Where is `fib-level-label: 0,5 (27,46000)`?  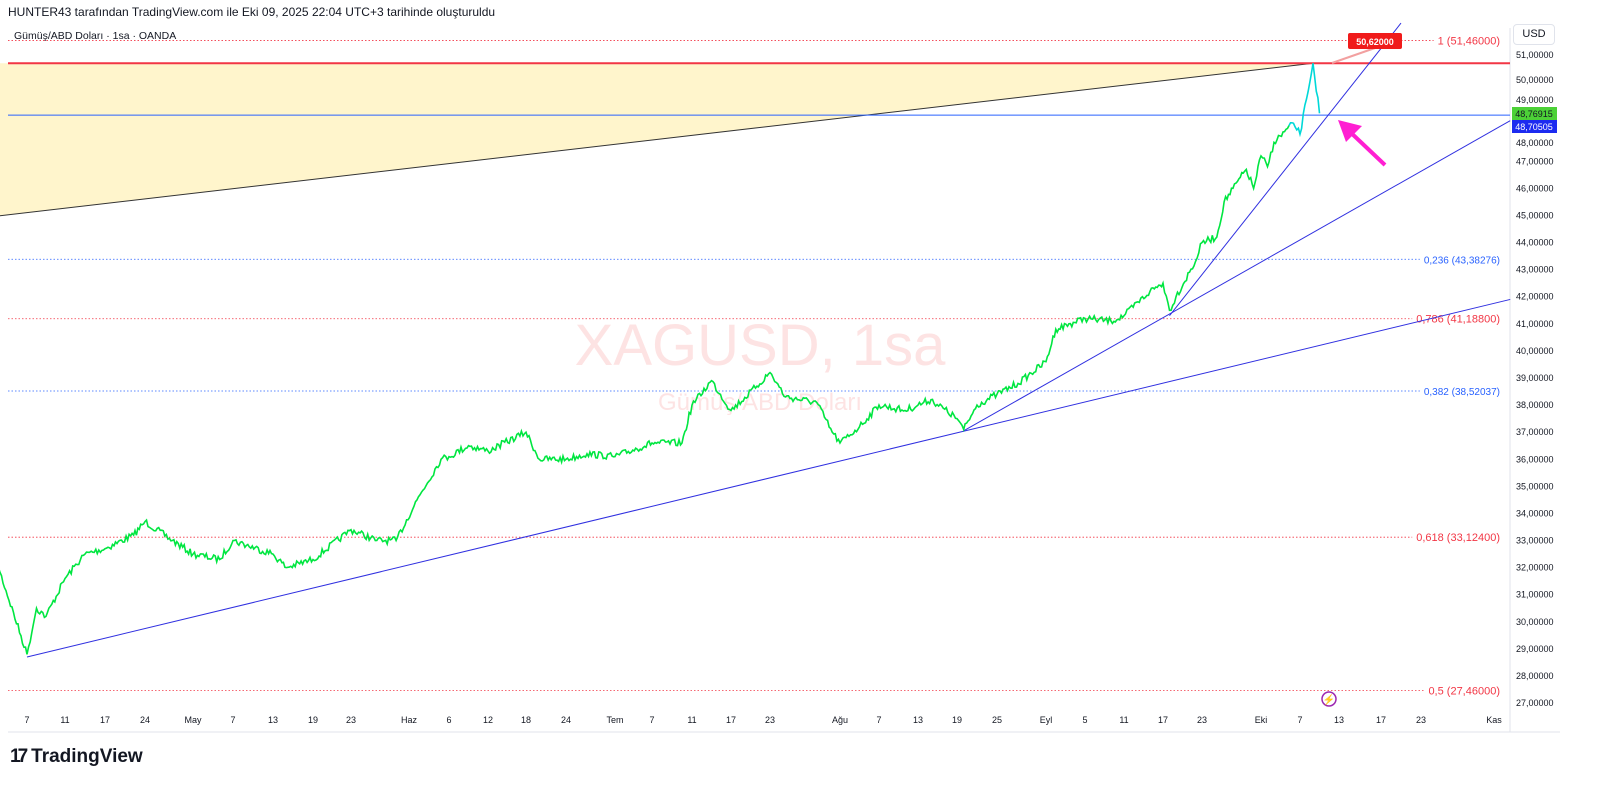
fib-level-label: 0,5 (27,46000) is located at coordinates (1464, 692).